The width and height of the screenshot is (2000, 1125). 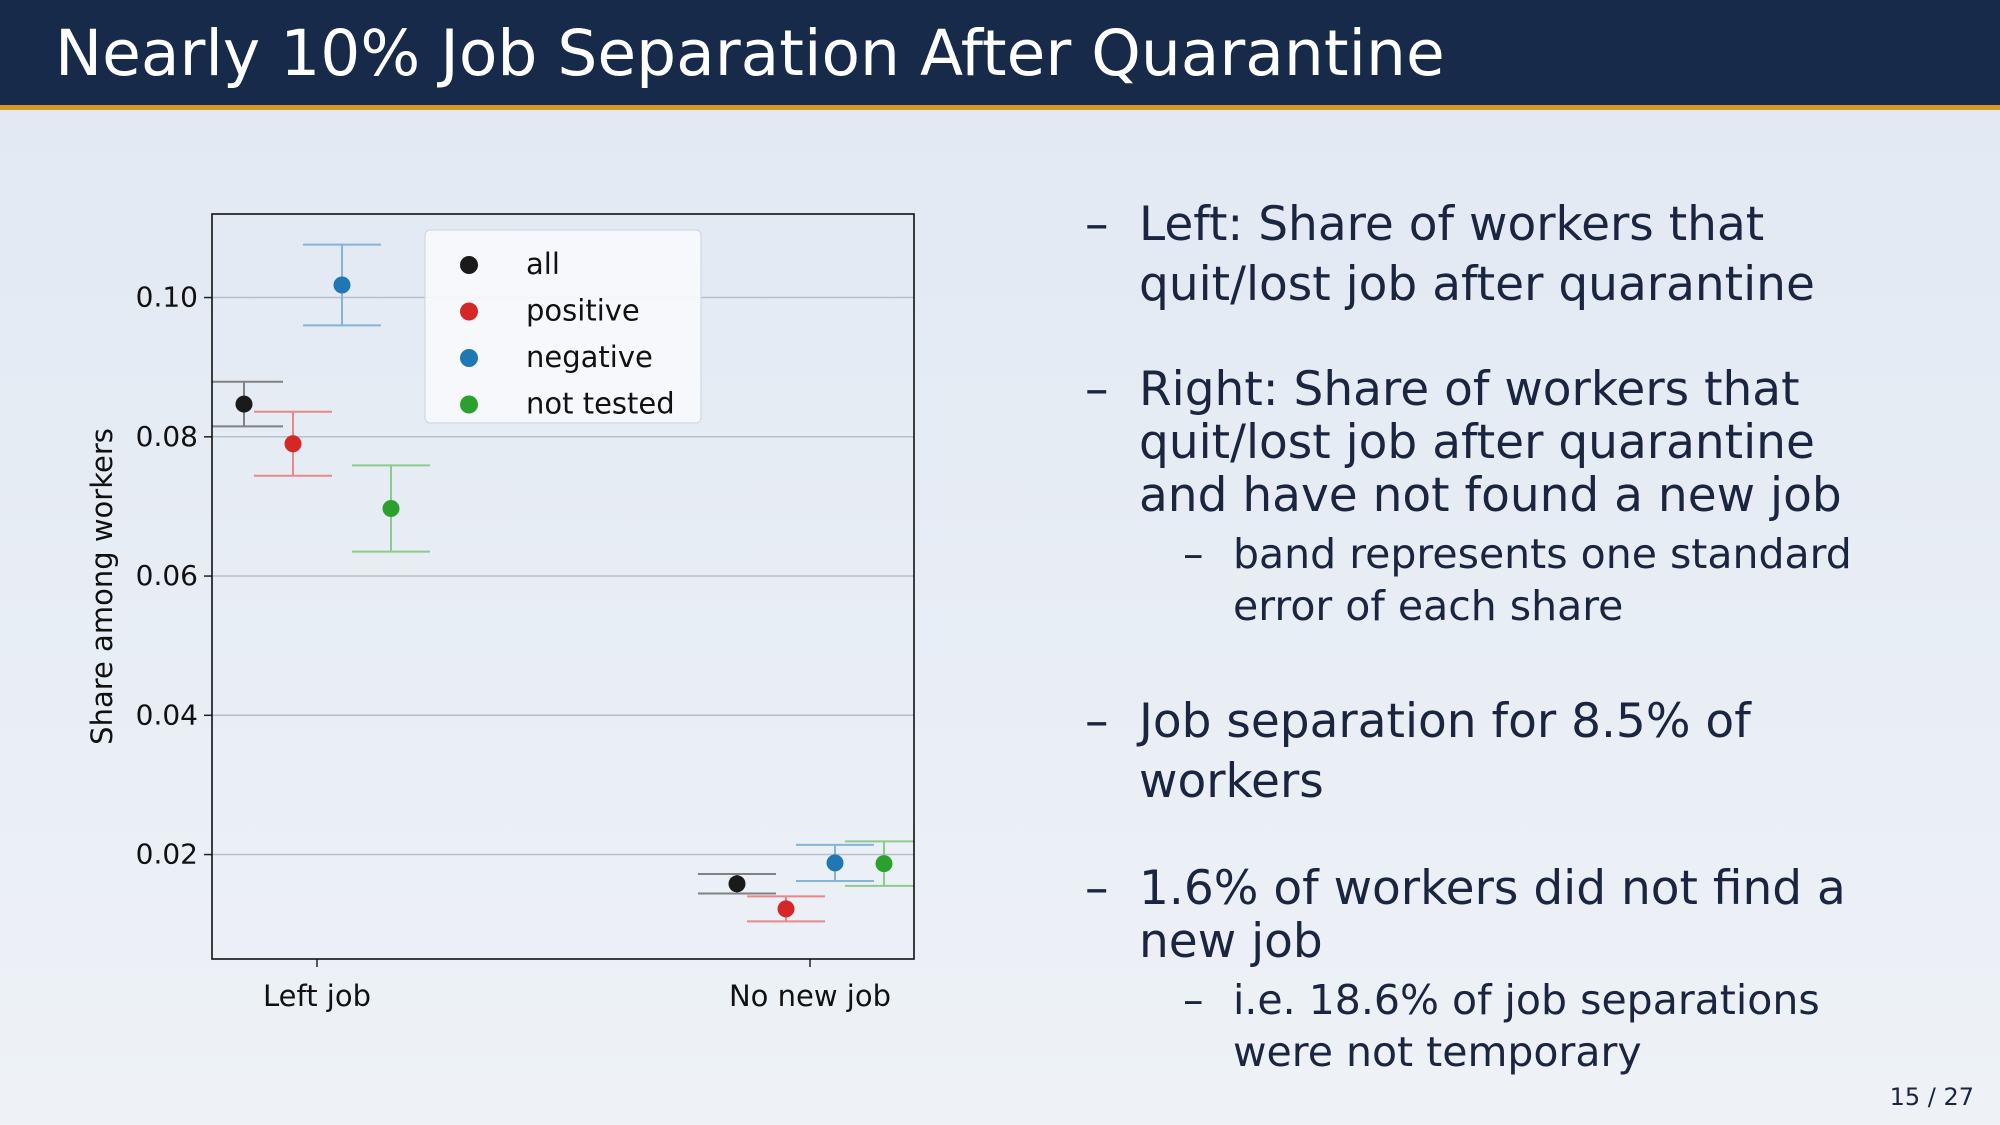 What do you see at coordinates (317, 996) in the screenshot?
I see `x-tick-label: Left job` at bounding box center [317, 996].